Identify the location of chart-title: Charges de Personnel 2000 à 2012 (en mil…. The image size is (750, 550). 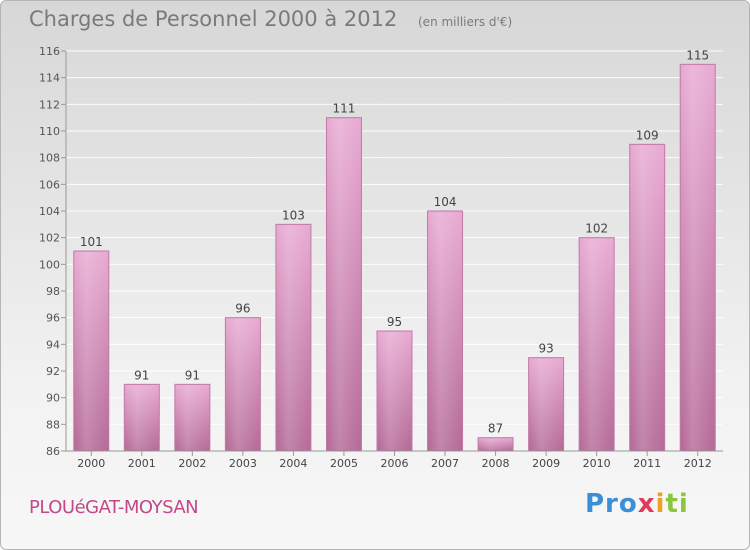
(270, 19).